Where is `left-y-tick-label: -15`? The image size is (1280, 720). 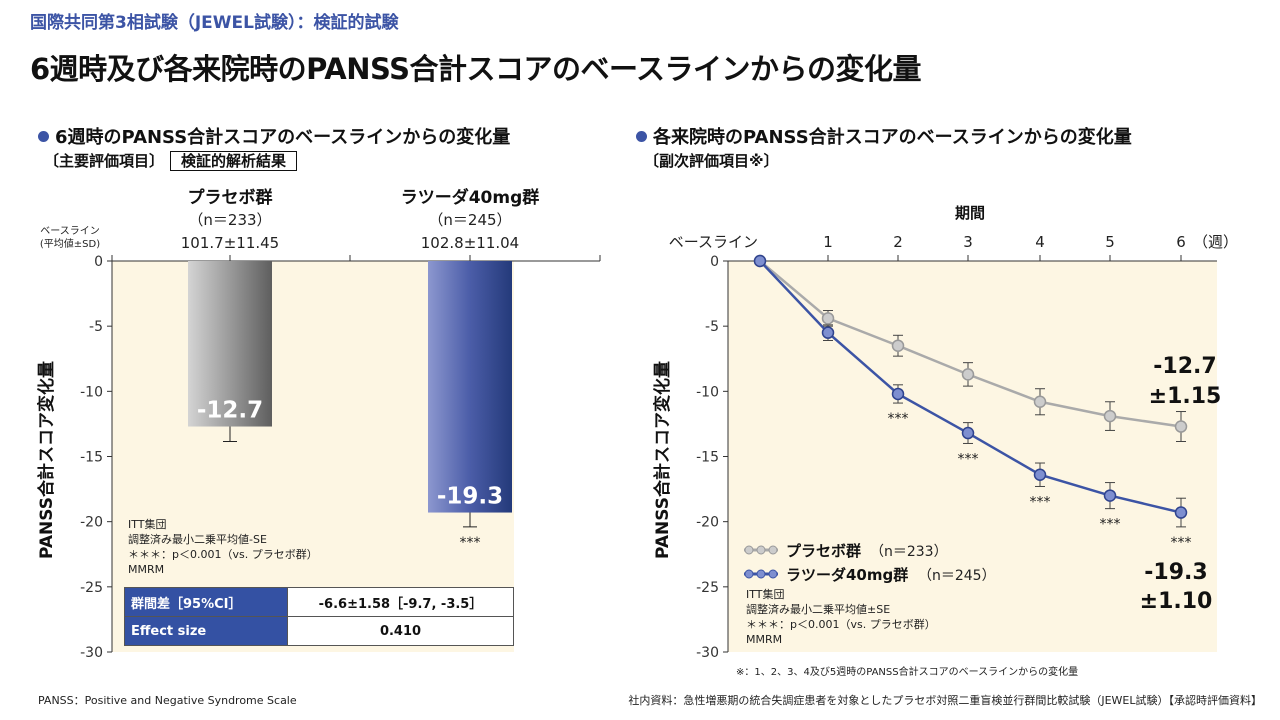 left-y-tick-label: -15 is located at coordinates (91, 458).